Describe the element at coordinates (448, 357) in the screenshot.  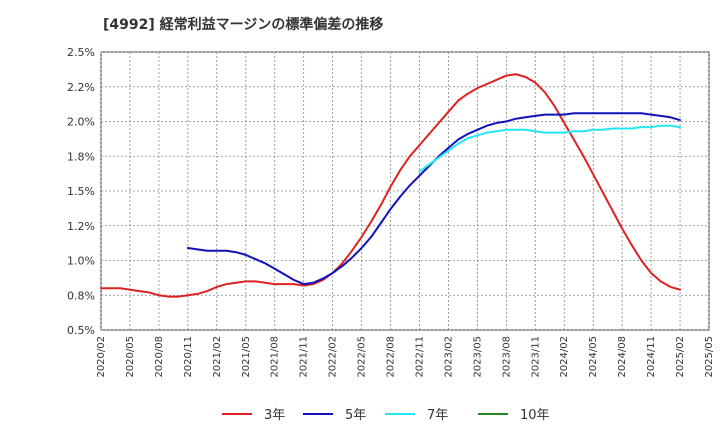
I see `x-tick-label: 2023/02` at that location.